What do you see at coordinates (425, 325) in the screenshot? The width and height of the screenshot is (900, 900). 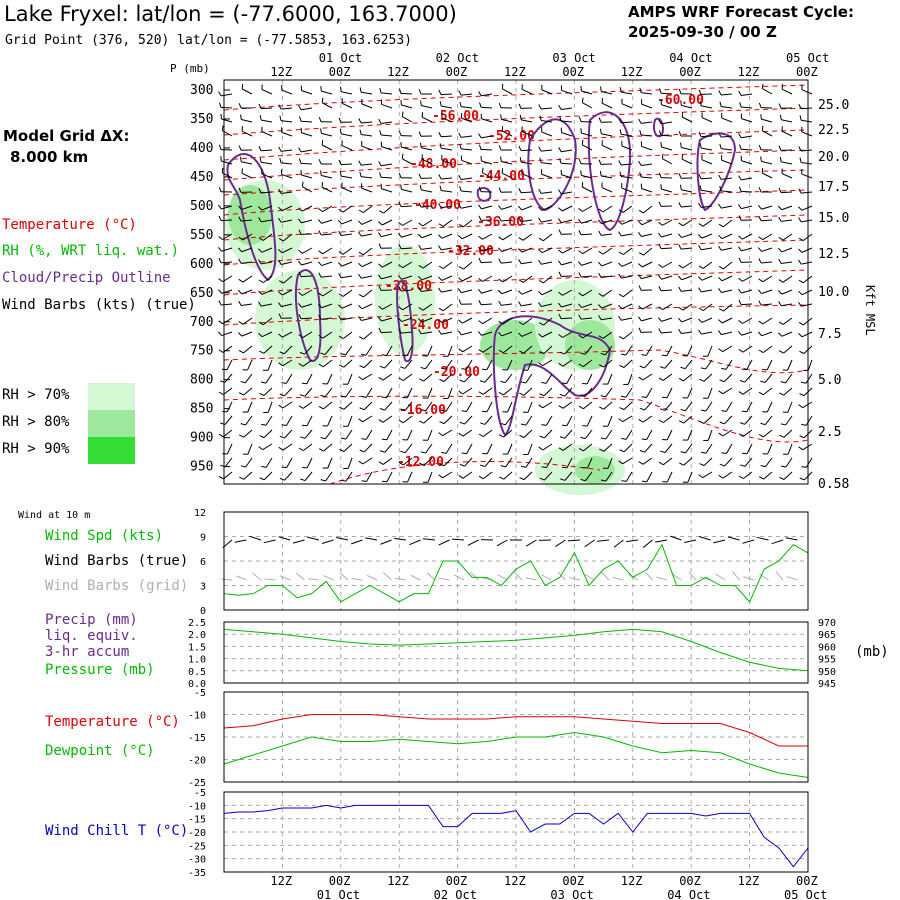 I see `temp-contour-label-9: -24.00` at bounding box center [425, 325].